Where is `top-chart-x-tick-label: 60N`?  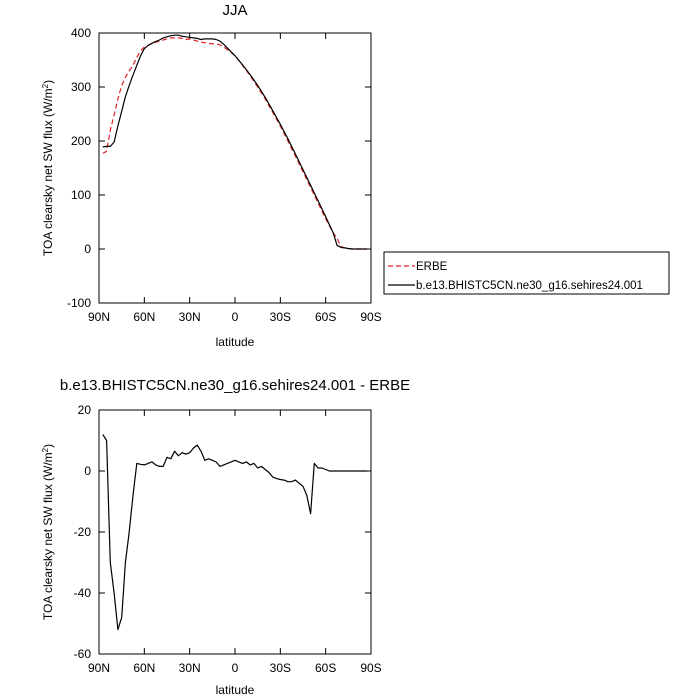
top-chart-x-tick-label: 60N is located at coordinates (144, 317).